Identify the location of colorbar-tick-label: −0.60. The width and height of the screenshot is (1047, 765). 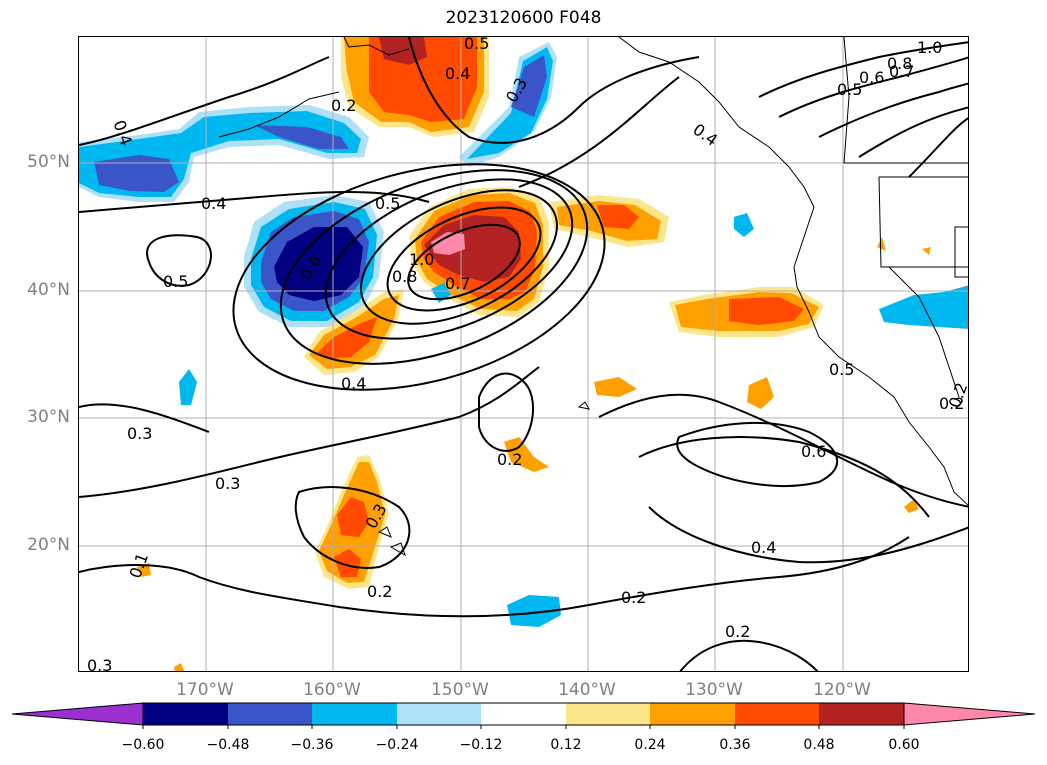
(143, 745).